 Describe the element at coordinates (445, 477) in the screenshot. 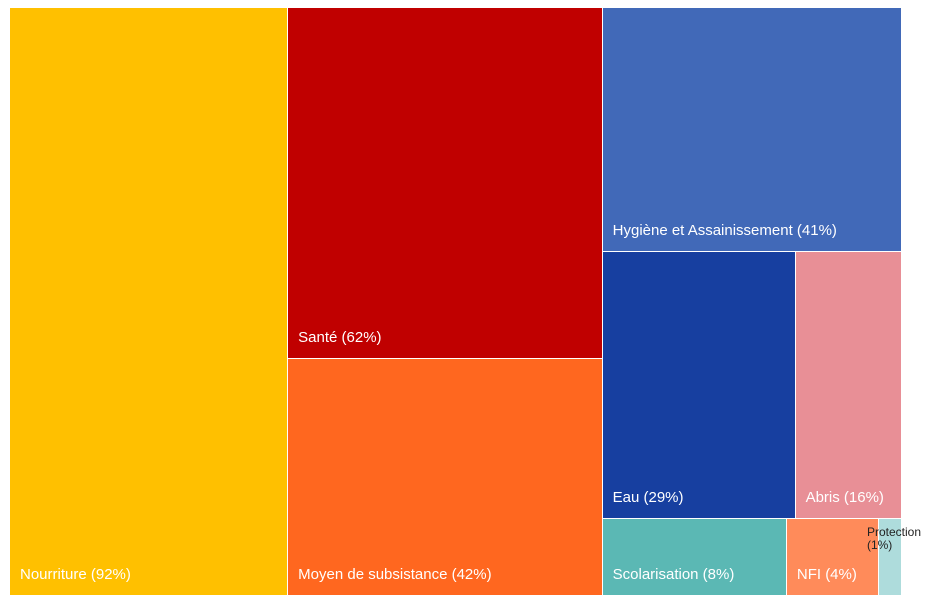

I see `tile: Moyen de subsistance (42%)` at that location.